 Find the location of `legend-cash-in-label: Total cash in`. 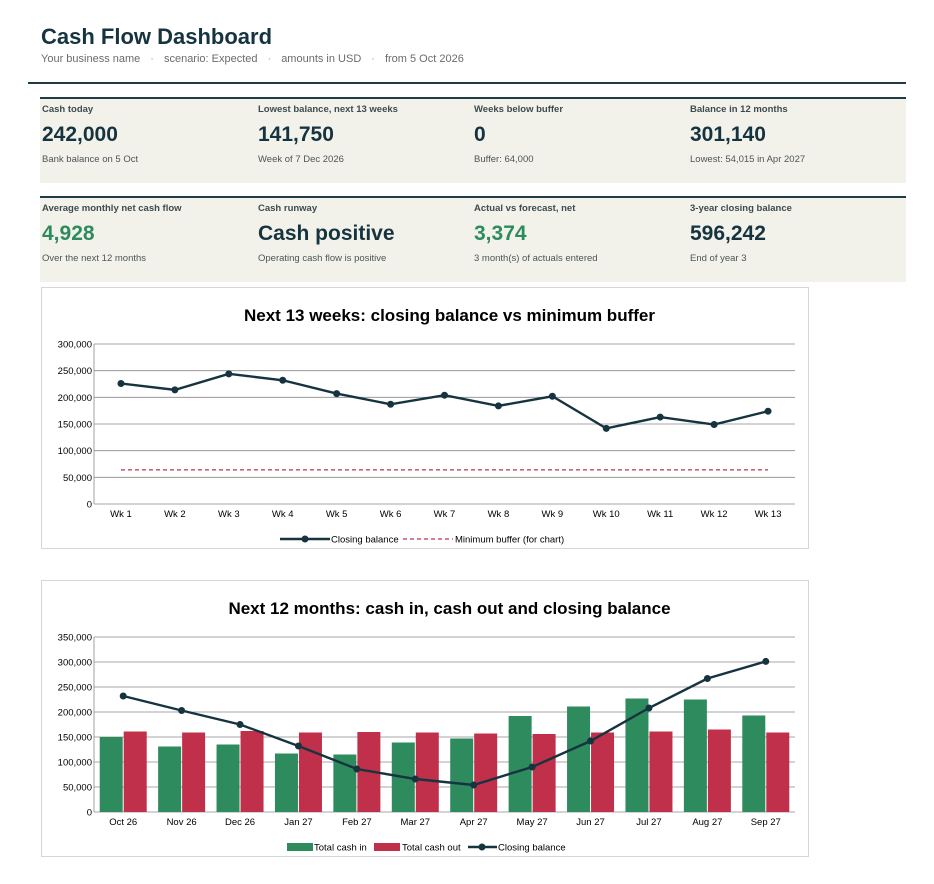

legend-cash-in-label: Total cash in is located at coordinates (340, 848).